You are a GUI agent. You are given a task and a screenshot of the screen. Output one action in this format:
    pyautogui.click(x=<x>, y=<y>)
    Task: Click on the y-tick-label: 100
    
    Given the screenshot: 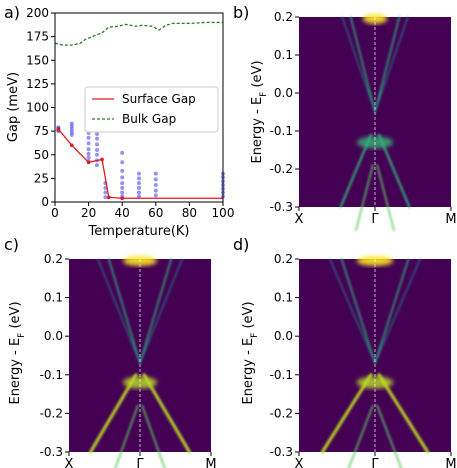 What is the action you would take?
    pyautogui.click(x=37, y=108)
    